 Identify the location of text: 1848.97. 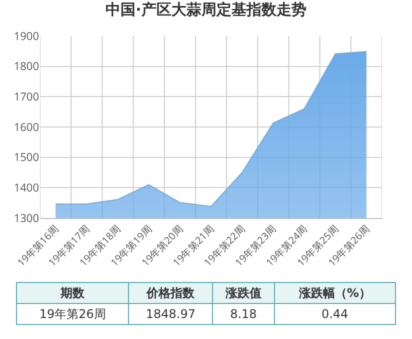
(170, 314).